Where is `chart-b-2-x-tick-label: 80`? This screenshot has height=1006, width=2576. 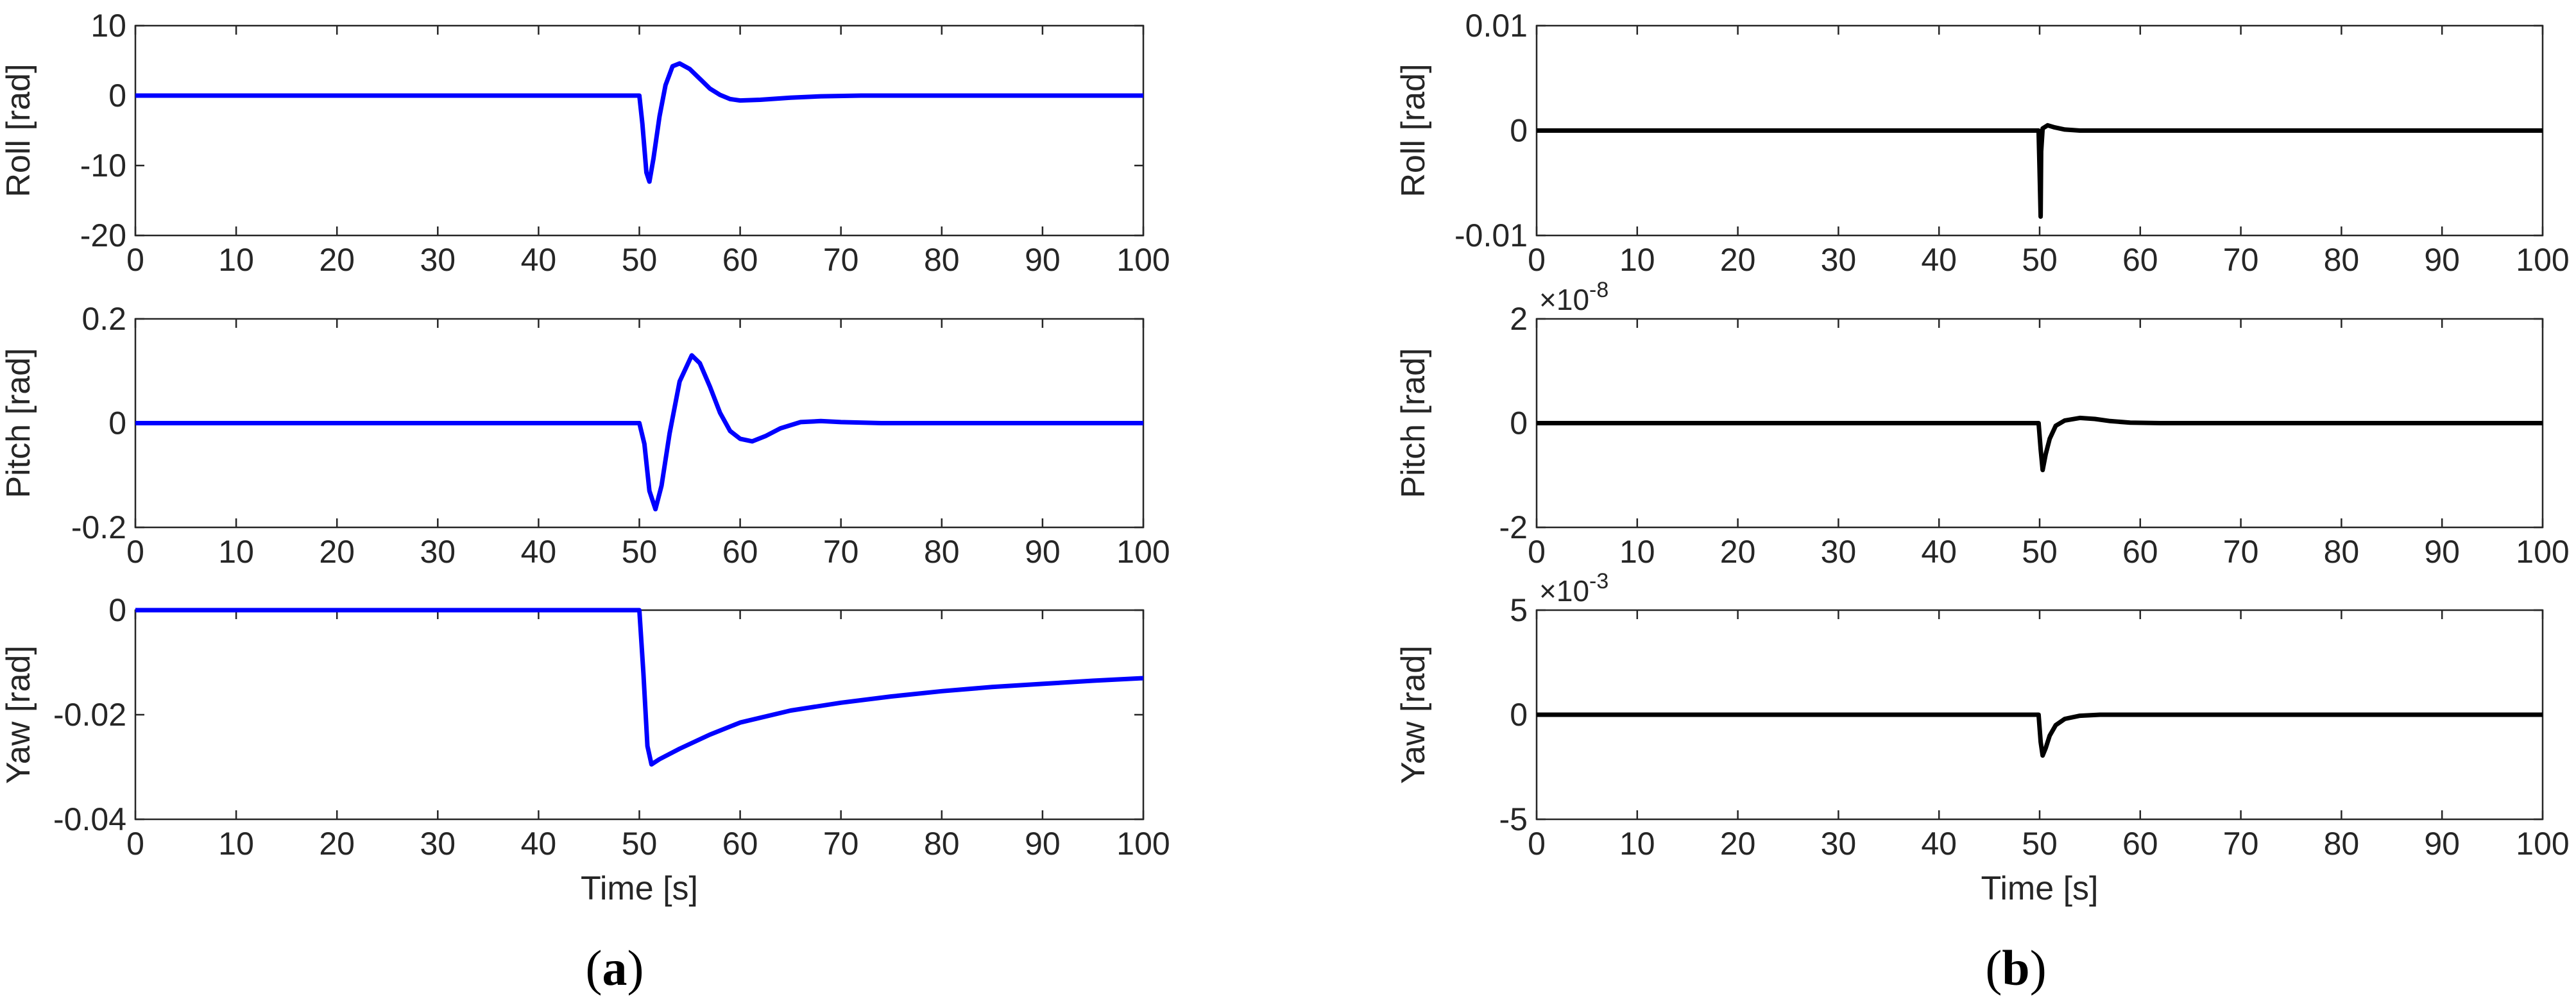 chart-b-2-x-tick-label: 80 is located at coordinates (2342, 552).